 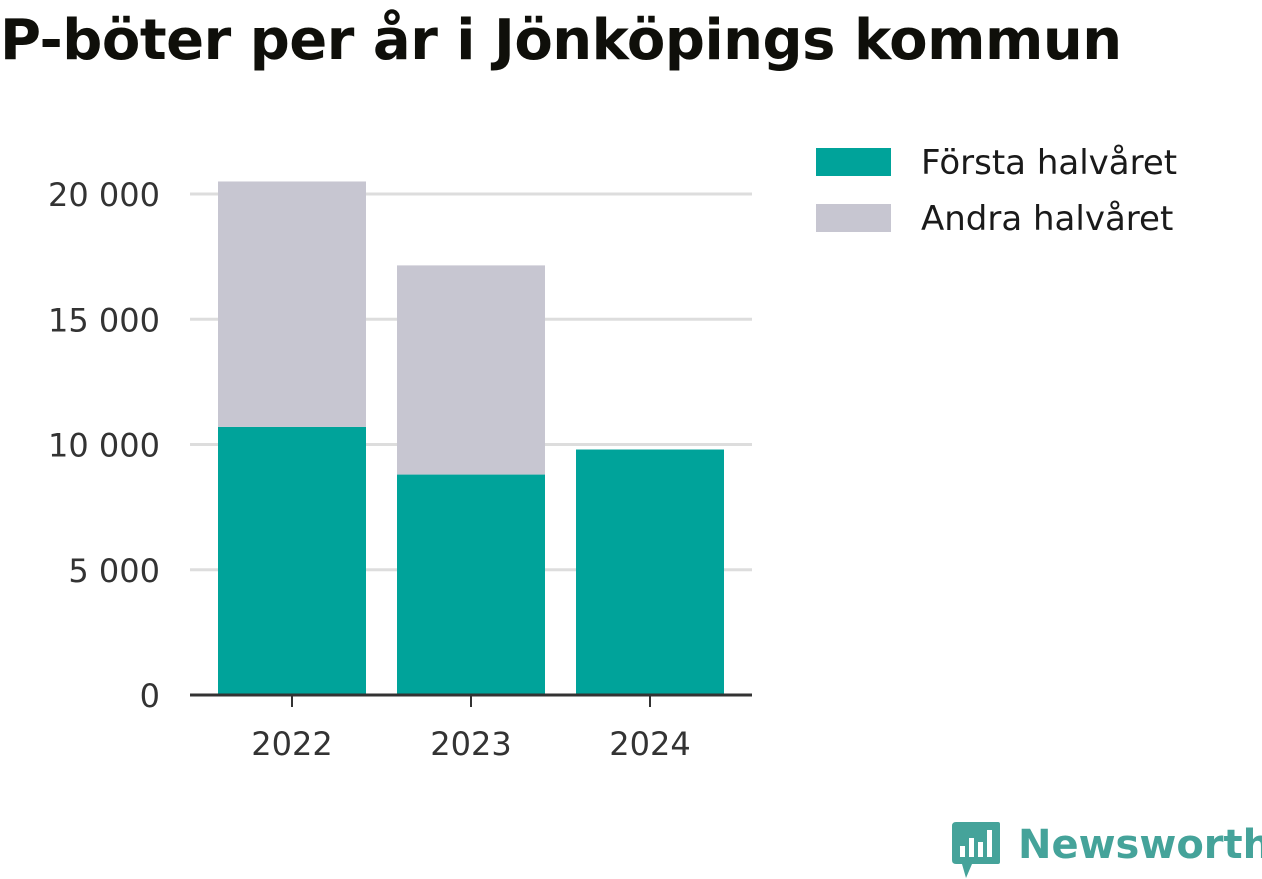 What do you see at coordinates (114, 571) in the screenshot?
I see `y-tick-label: 5 000` at bounding box center [114, 571].